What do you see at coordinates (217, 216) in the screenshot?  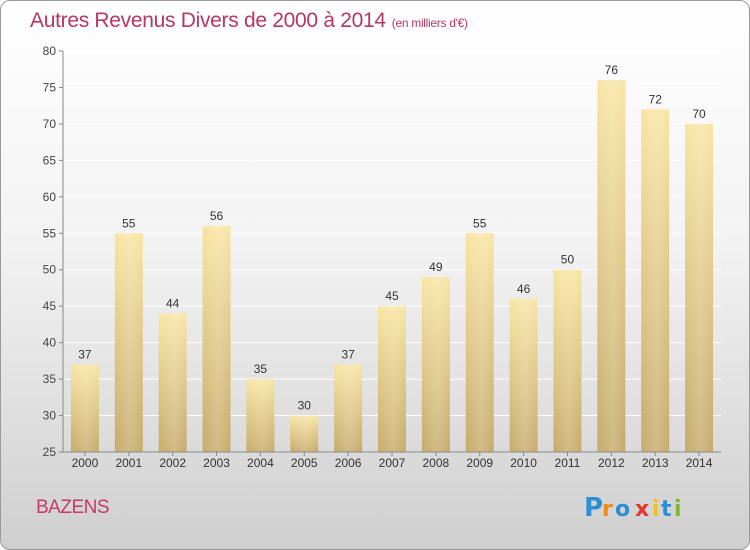 I see `data-label: 56` at bounding box center [217, 216].